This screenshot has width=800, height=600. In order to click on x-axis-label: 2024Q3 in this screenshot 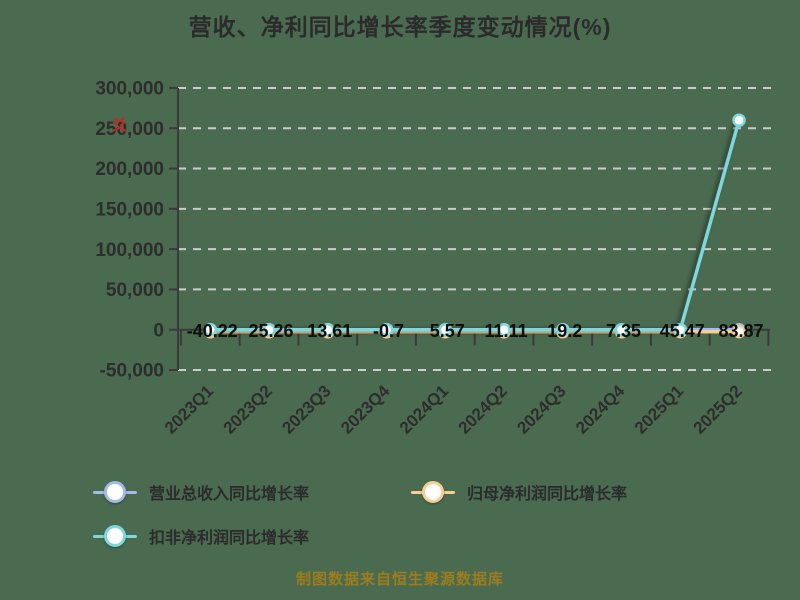, I will do `click(541, 409)`.